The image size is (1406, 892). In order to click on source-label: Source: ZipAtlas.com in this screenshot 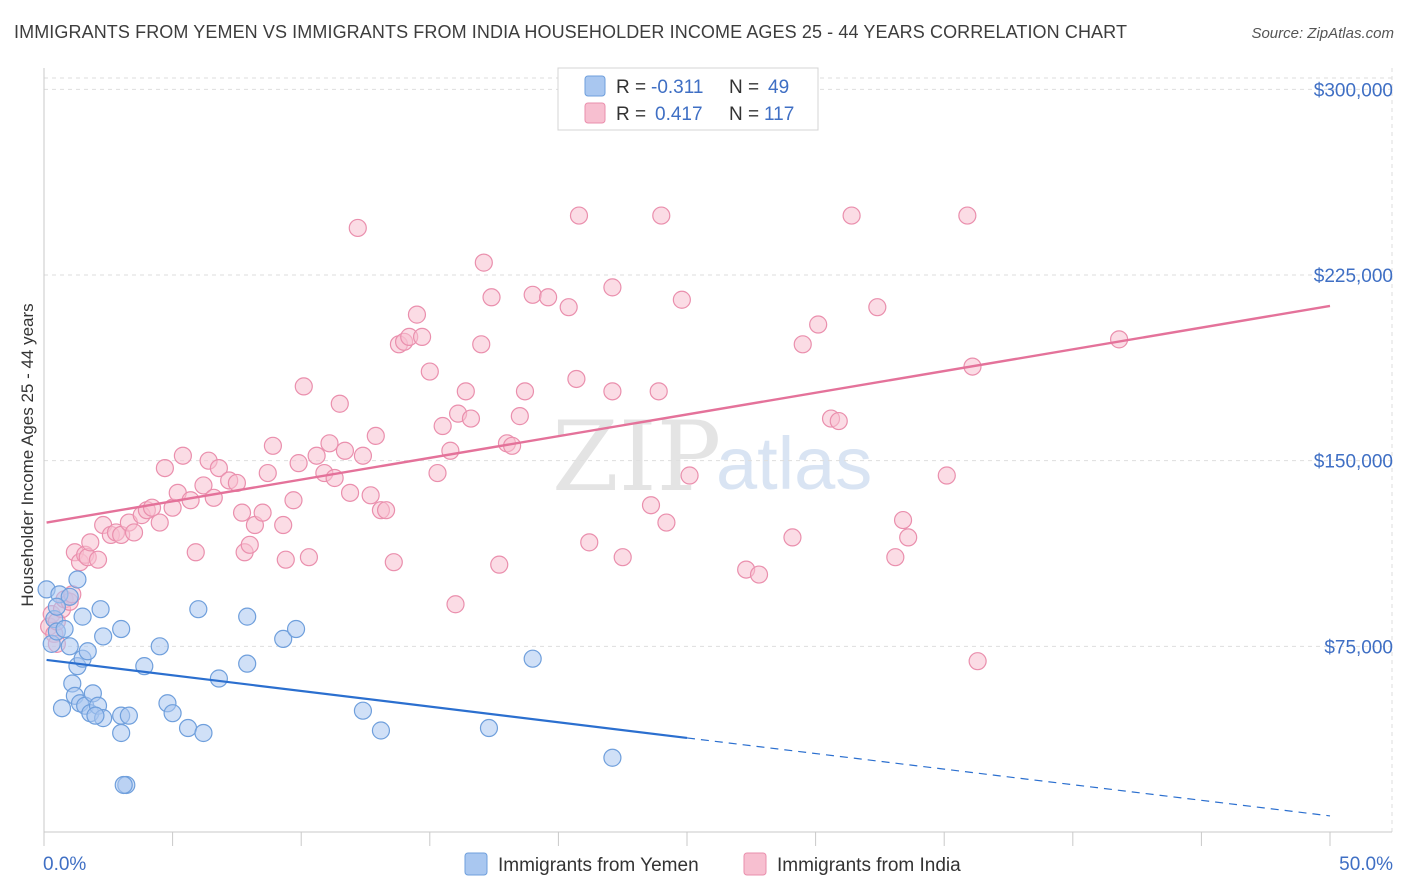, I will do `click(1322, 33)`.